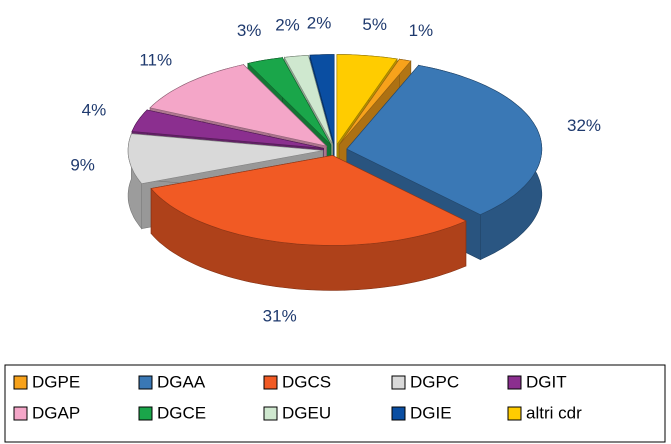 The width and height of the screenshot is (671, 444). I want to click on value-label: 1%, so click(421, 30).